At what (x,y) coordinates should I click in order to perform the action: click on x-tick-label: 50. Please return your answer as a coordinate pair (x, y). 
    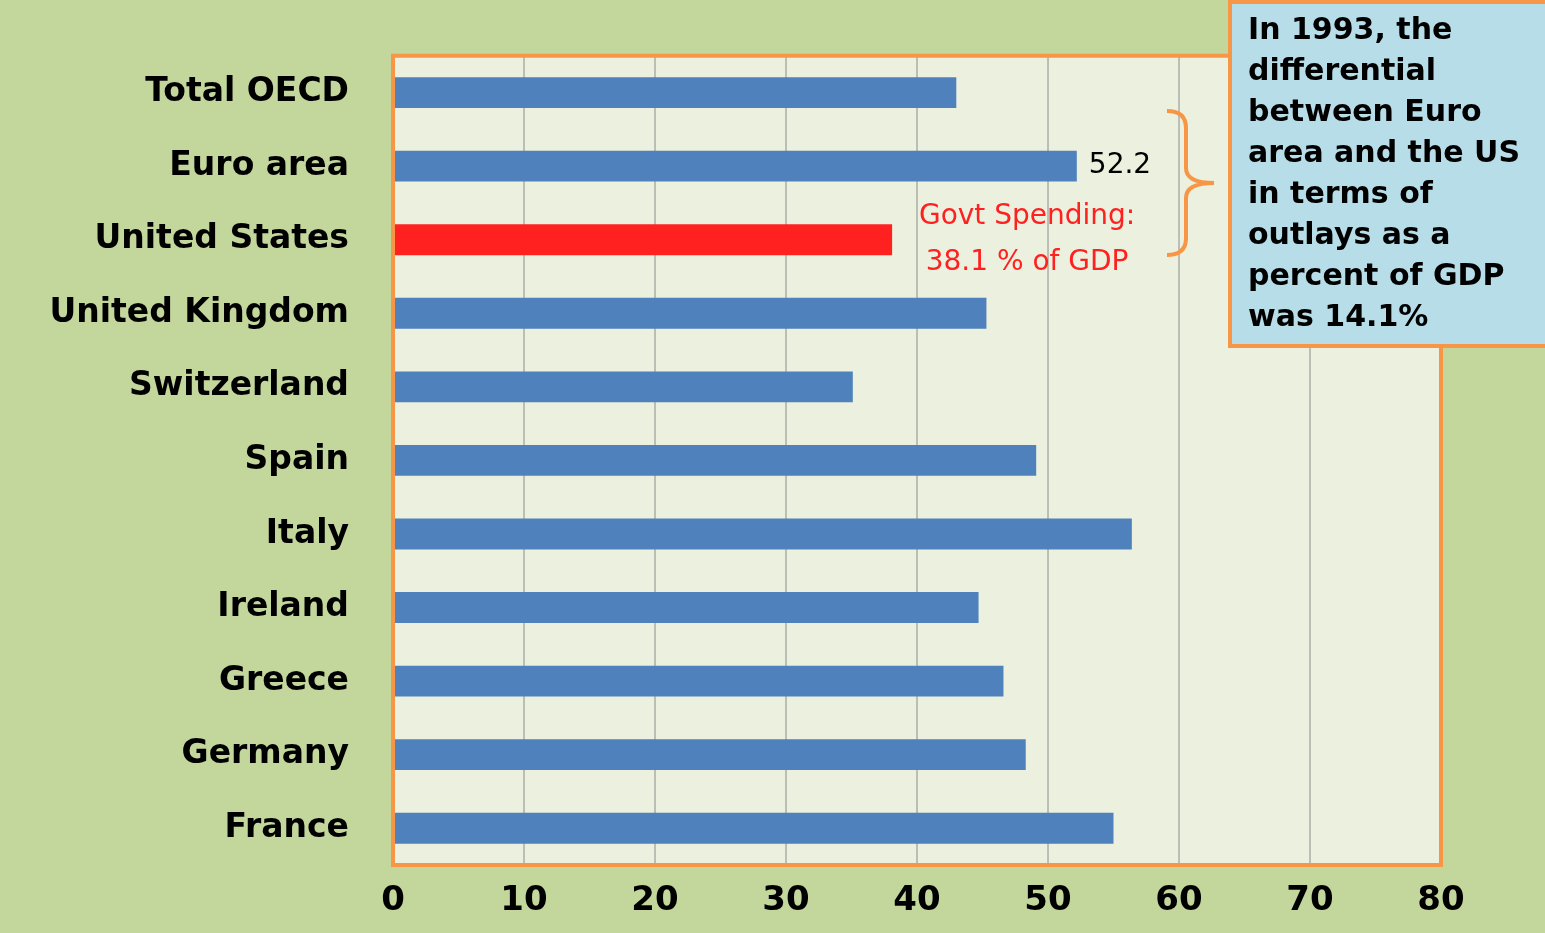
    Looking at the image, I should click on (1048, 898).